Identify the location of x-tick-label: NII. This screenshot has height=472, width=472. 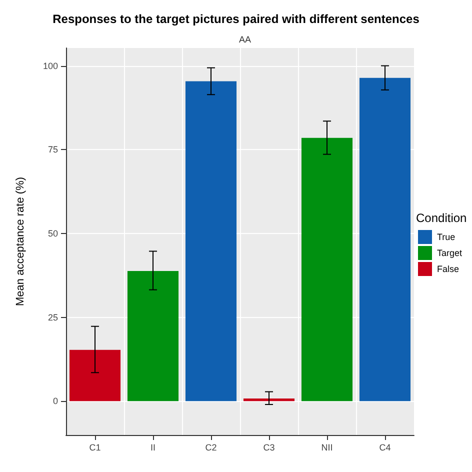
(327, 447).